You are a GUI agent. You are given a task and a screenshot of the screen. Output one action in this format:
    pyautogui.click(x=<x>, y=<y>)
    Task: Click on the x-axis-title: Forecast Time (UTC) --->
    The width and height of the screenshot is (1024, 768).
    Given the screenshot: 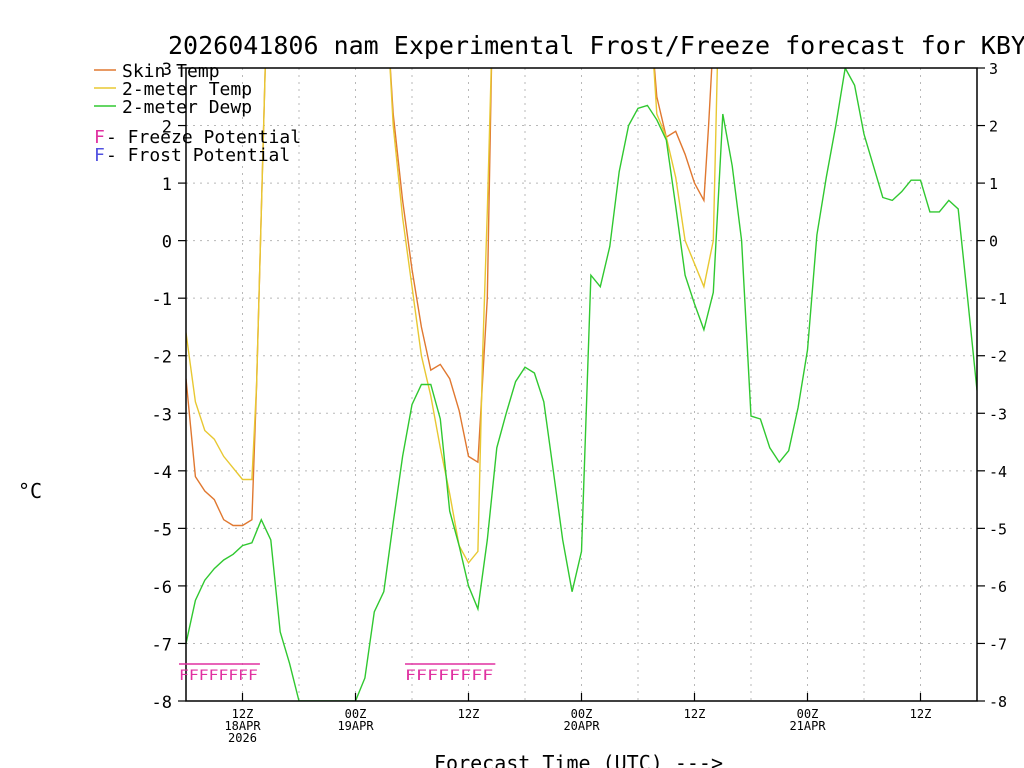 What is the action you would take?
    pyautogui.click(x=578, y=759)
    